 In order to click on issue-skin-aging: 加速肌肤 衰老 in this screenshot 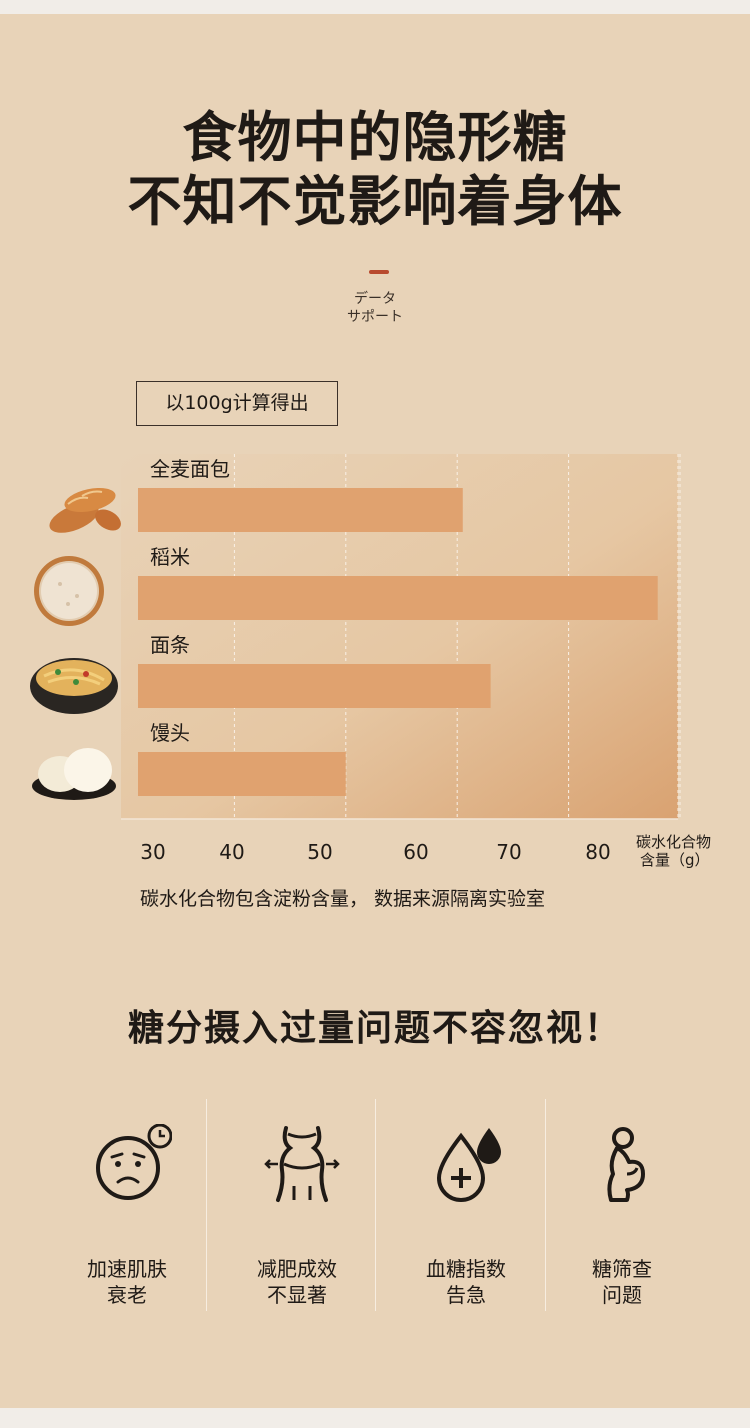, I will do `click(127, 1219)`.